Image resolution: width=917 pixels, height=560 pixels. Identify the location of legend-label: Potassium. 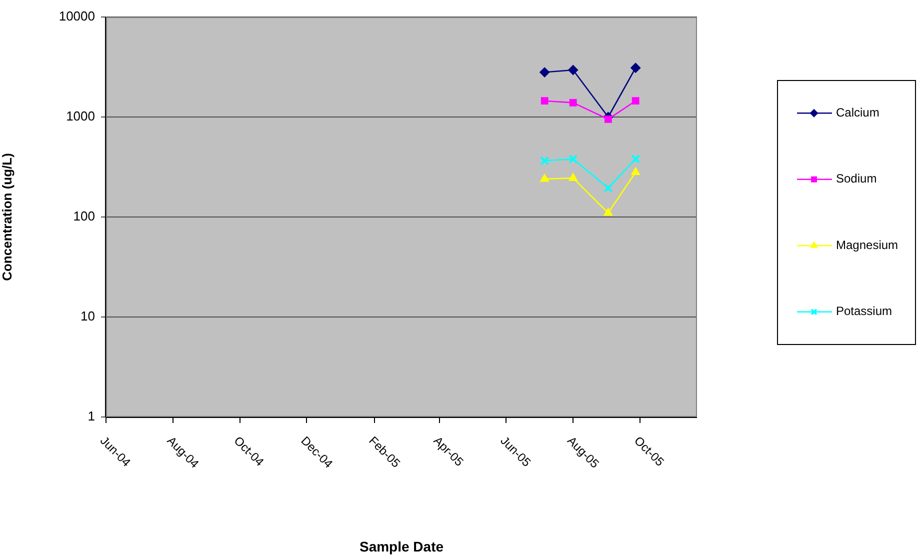
(864, 311).